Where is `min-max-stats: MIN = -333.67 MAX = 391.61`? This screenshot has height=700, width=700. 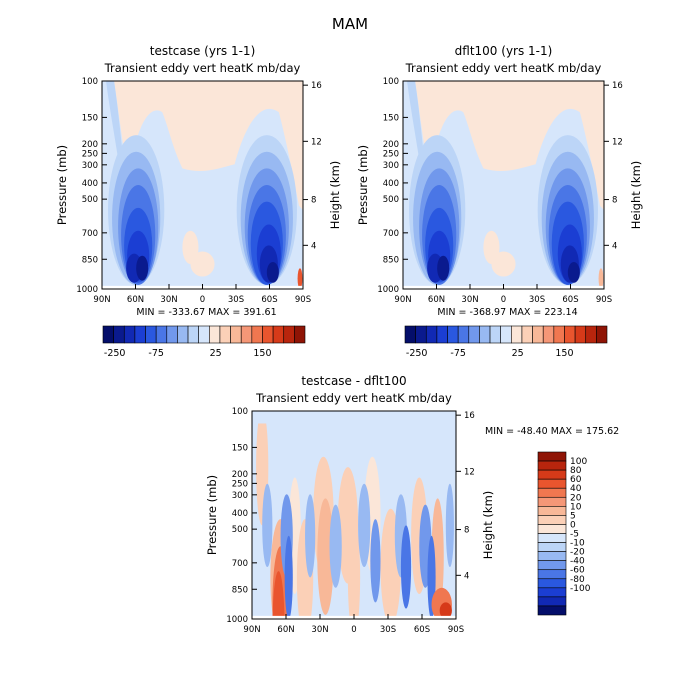
min-max-stats: MIN = -333.67 MAX = 391.61 is located at coordinates (206, 312).